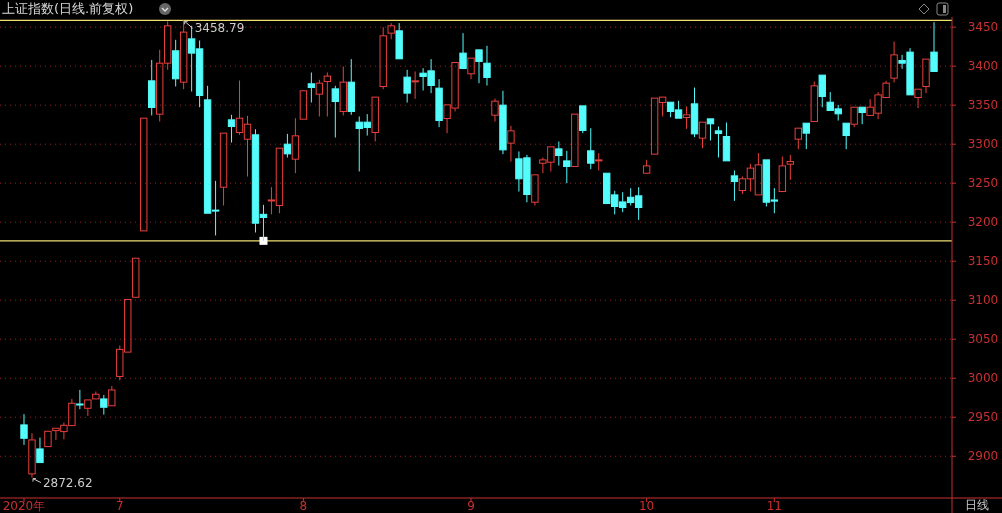  Describe the element at coordinates (68, 8) in the screenshot. I see `chart-title: 上证指数(日线.前复权)` at that location.